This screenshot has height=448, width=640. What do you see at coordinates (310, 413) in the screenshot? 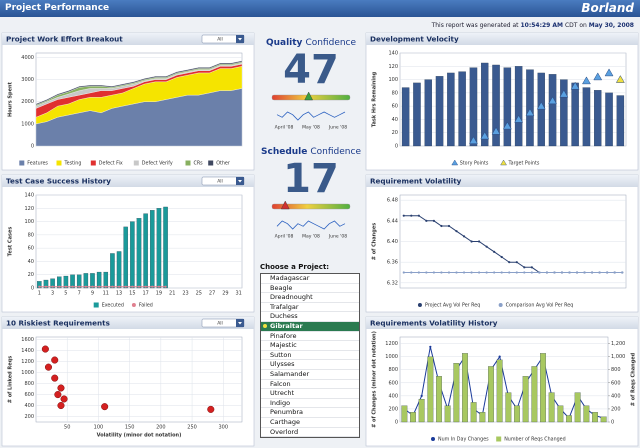
I see `project-item: Penumbra` at bounding box center [310, 413].